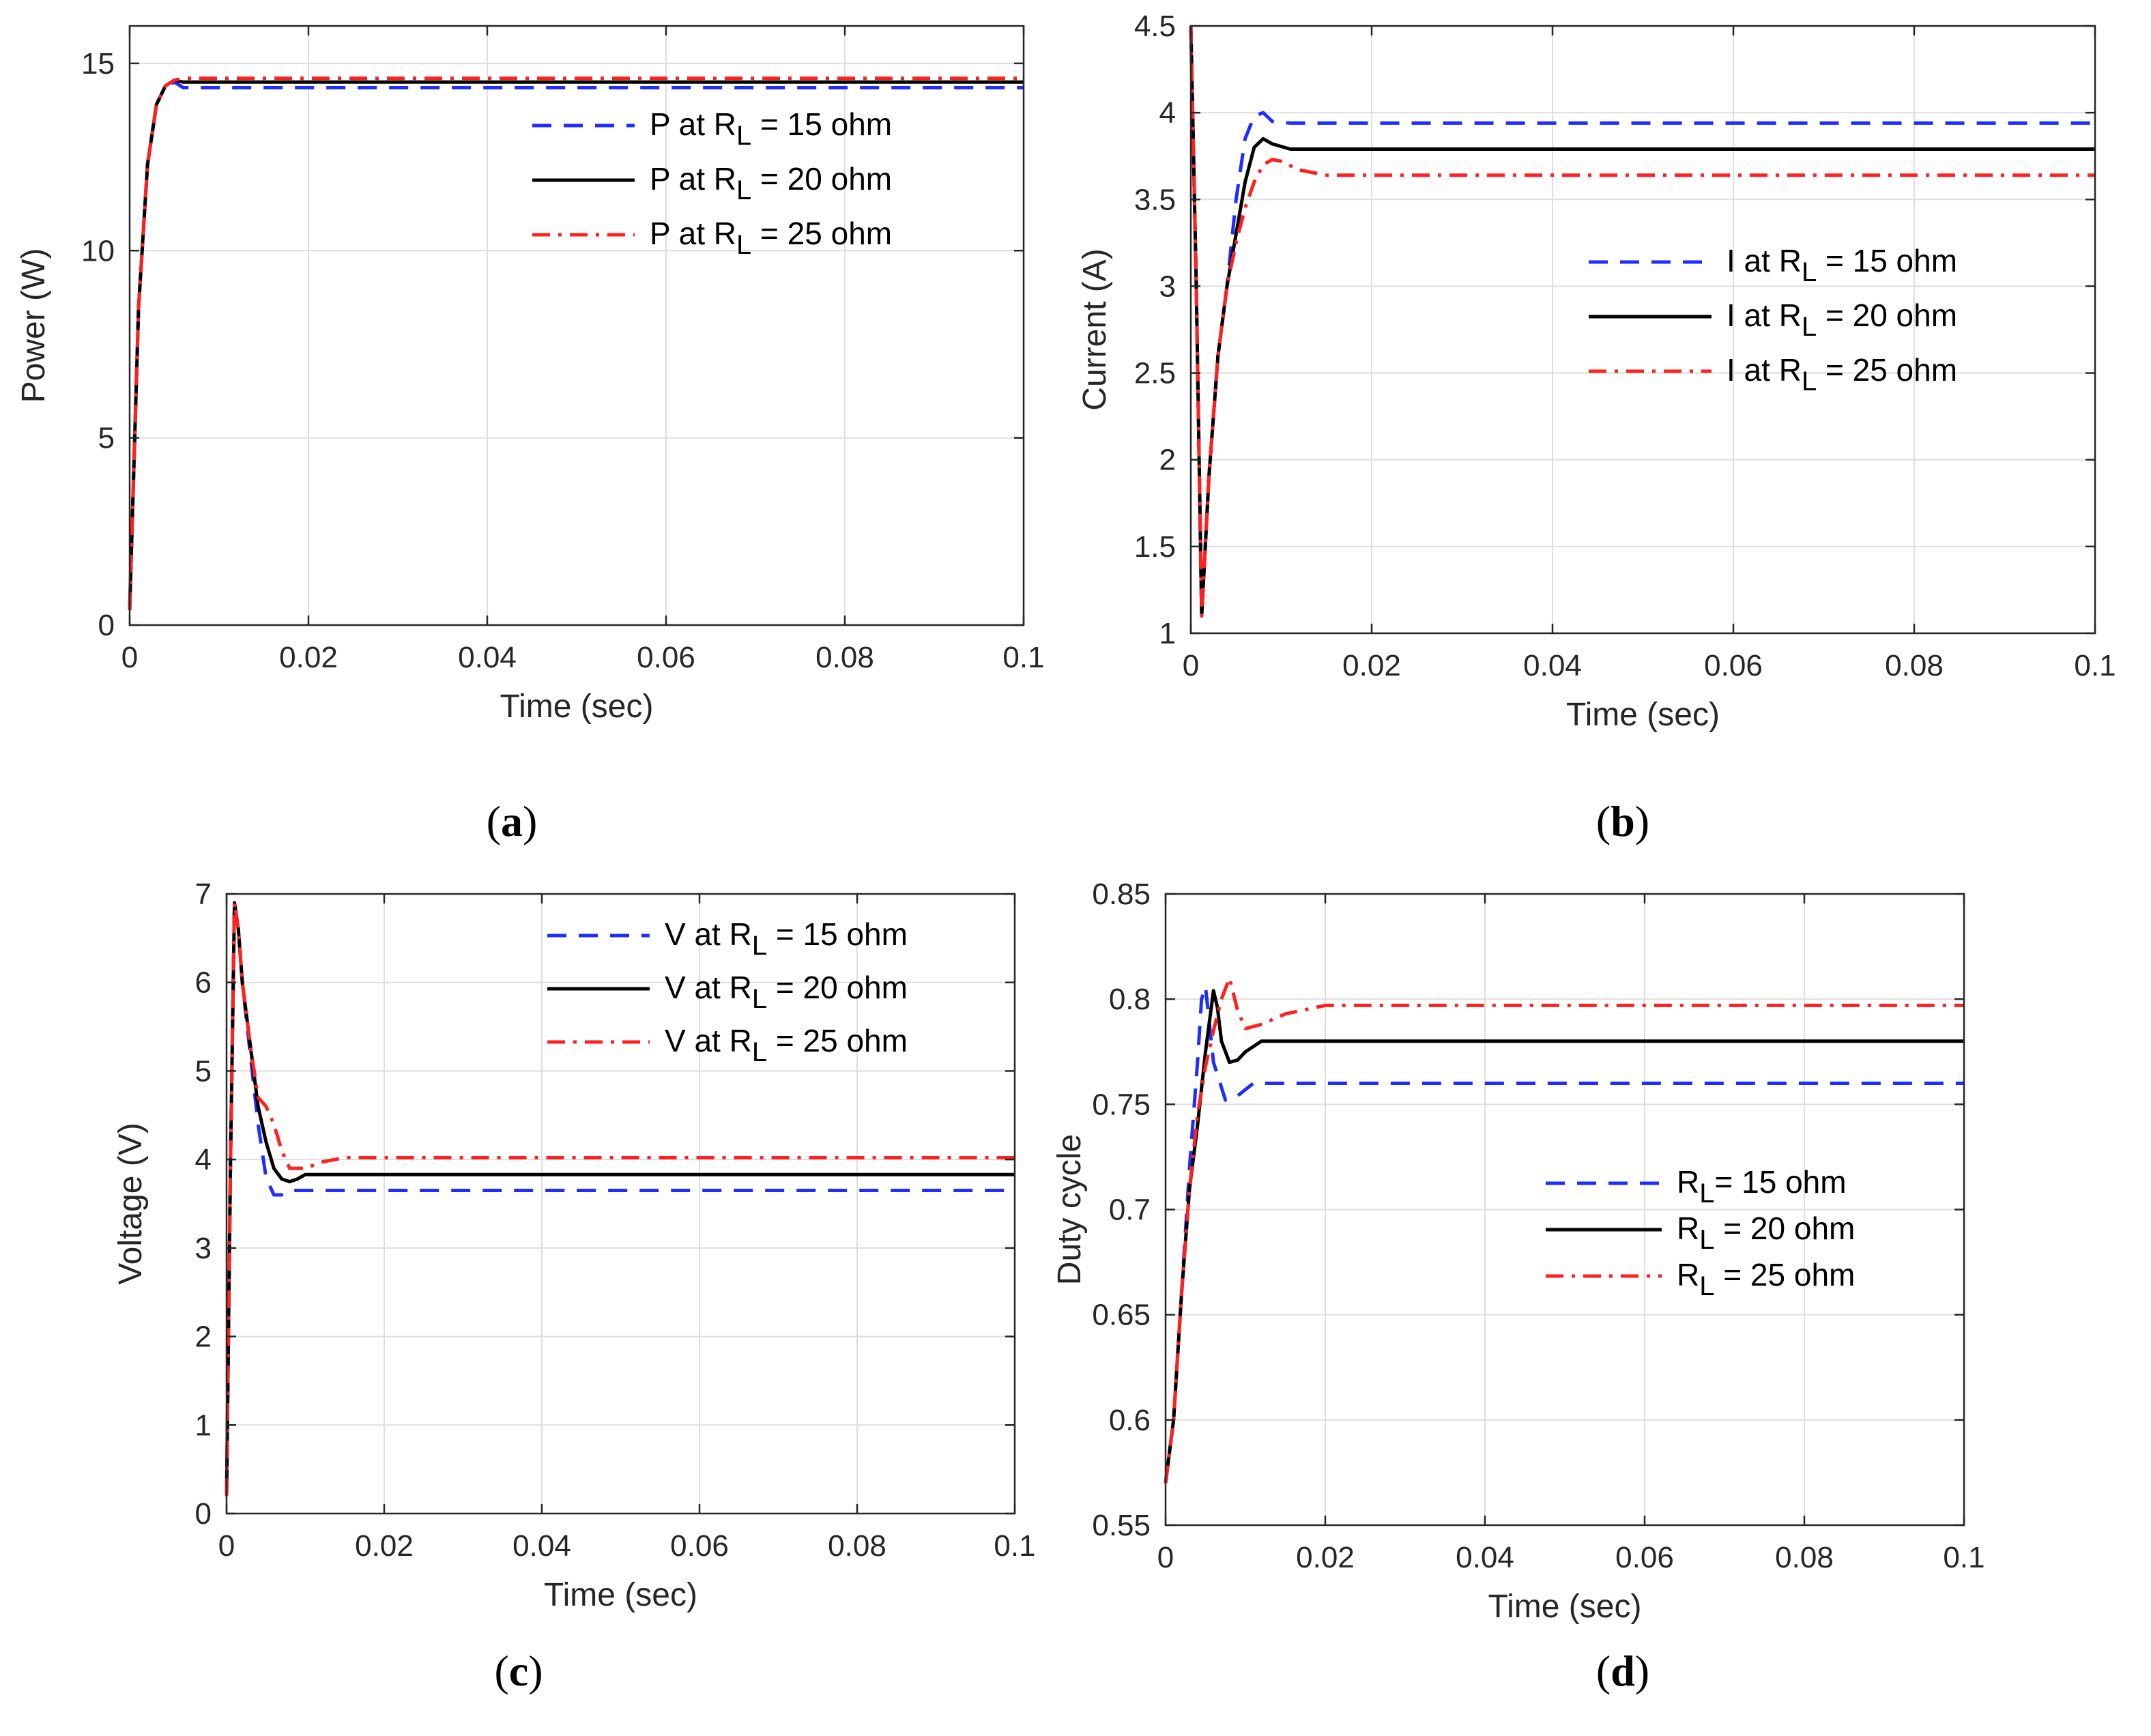  I want to click on legend-label-15-ohm: I at RL = 15 ohm, so click(1842, 265).